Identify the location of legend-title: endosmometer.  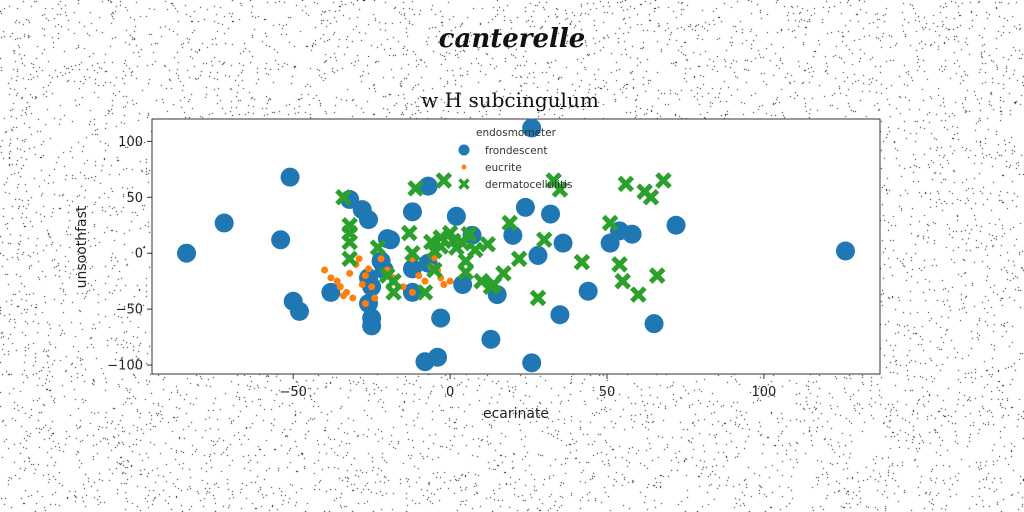
(516, 133).